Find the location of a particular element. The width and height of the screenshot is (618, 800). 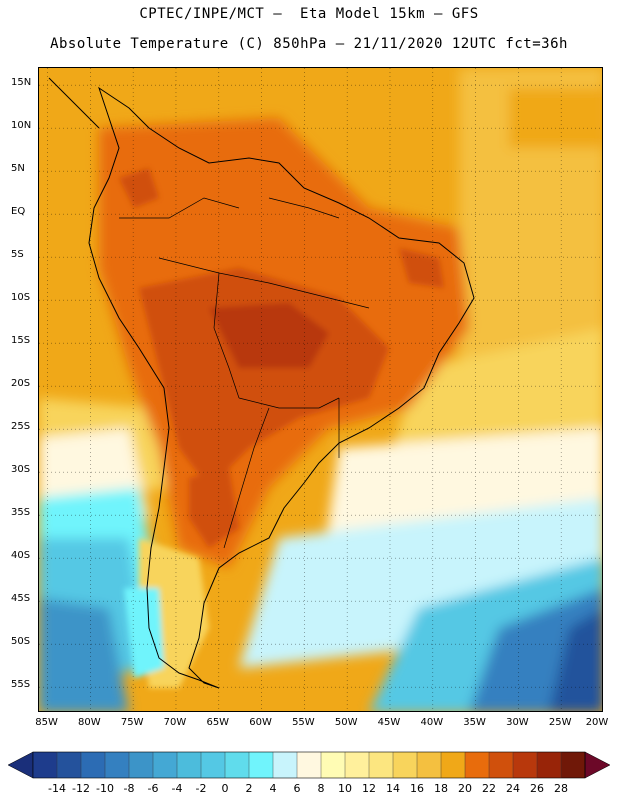

colorbar-tick-label: -2 is located at coordinates (201, 788).